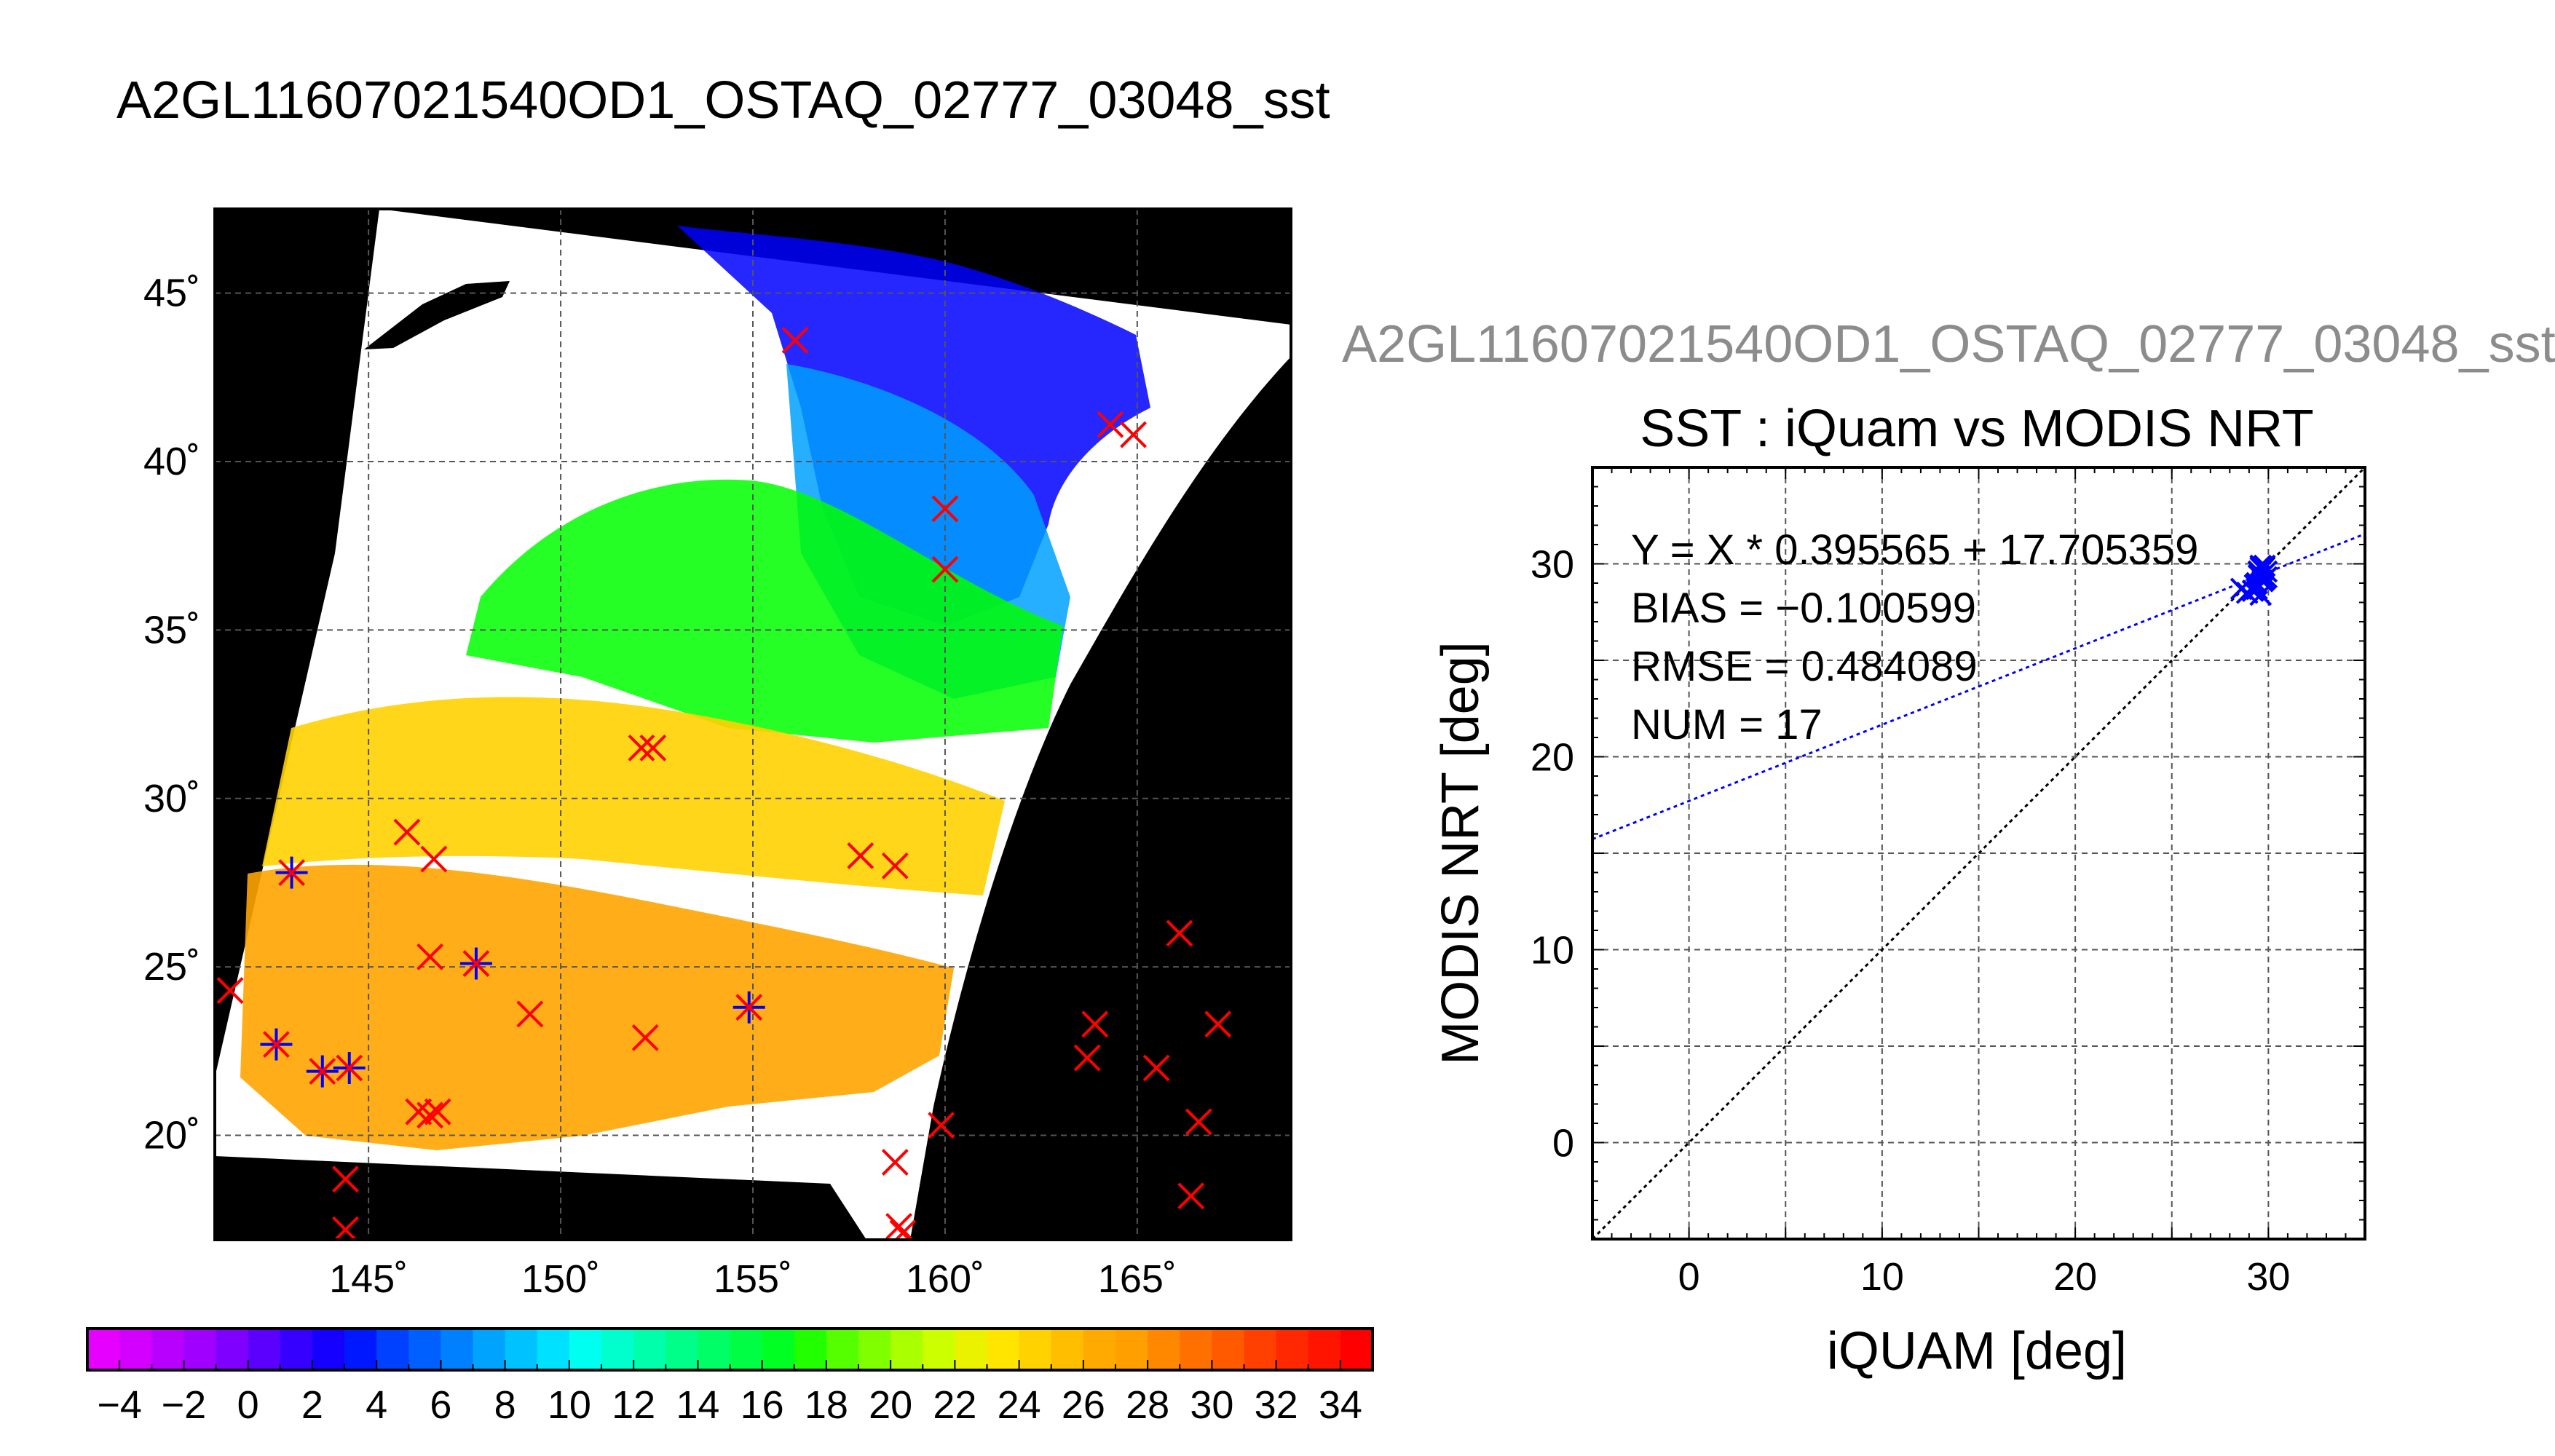  I want to click on secondary-title: A2GL11607021540OD1_OSTAQ_02777_03048_sst, so click(1948, 344).